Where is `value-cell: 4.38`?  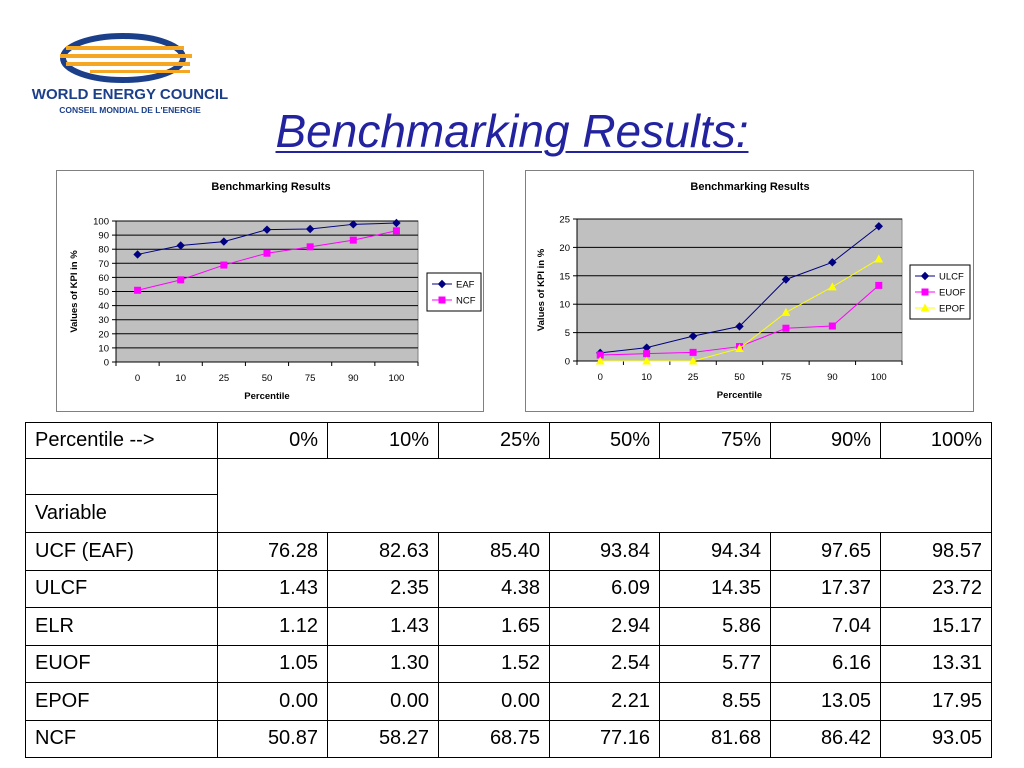
value-cell: 4.38 is located at coordinates (494, 588).